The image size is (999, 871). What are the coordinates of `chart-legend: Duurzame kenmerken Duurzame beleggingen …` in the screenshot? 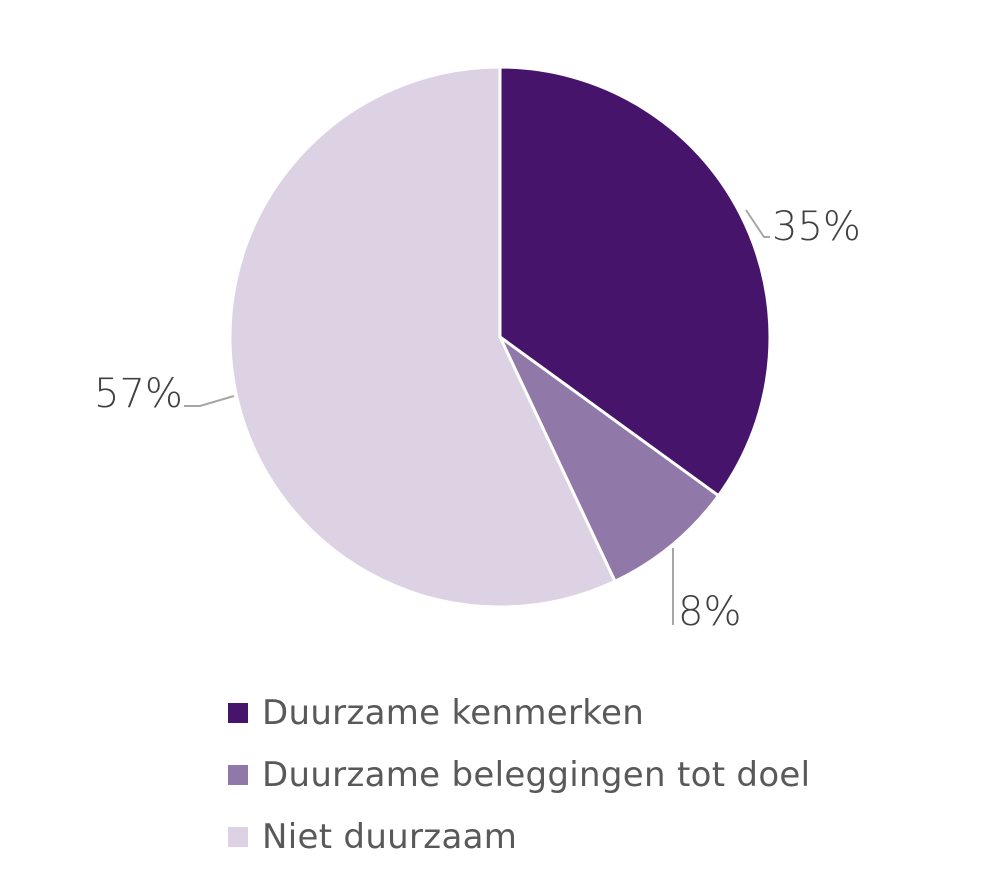 It's located at (519, 775).